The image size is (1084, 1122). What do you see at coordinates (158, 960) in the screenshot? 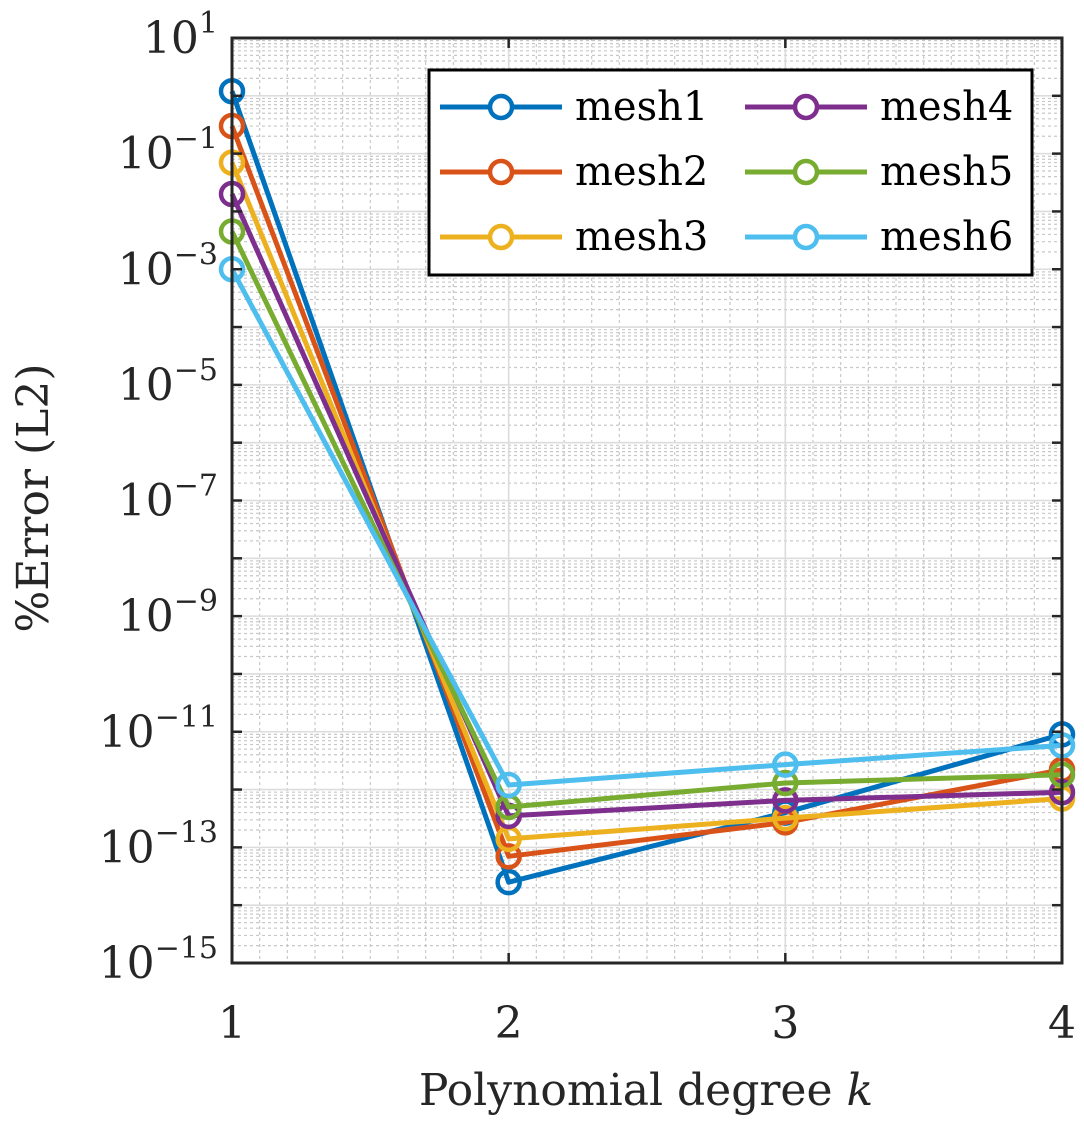
I see `y-tick-label: 10⁻¹⁵` at bounding box center [158, 960].